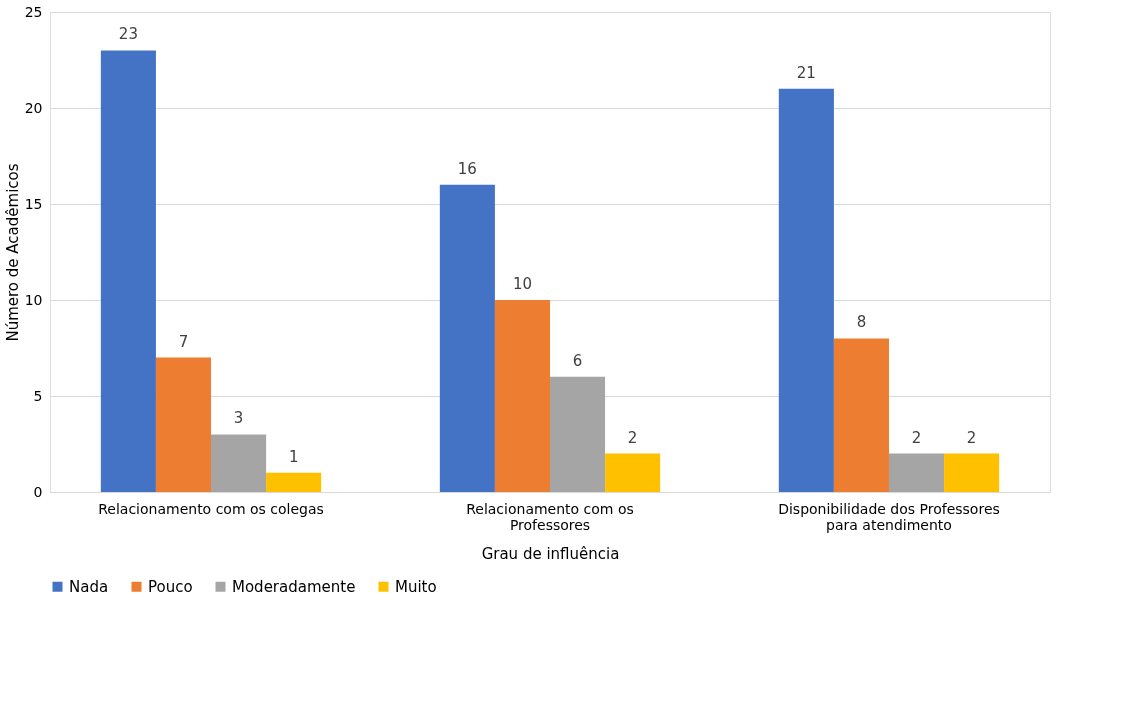  What do you see at coordinates (467, 168) in the screenshot?
I see `data-label: 16` at bounding box center [467, 168].